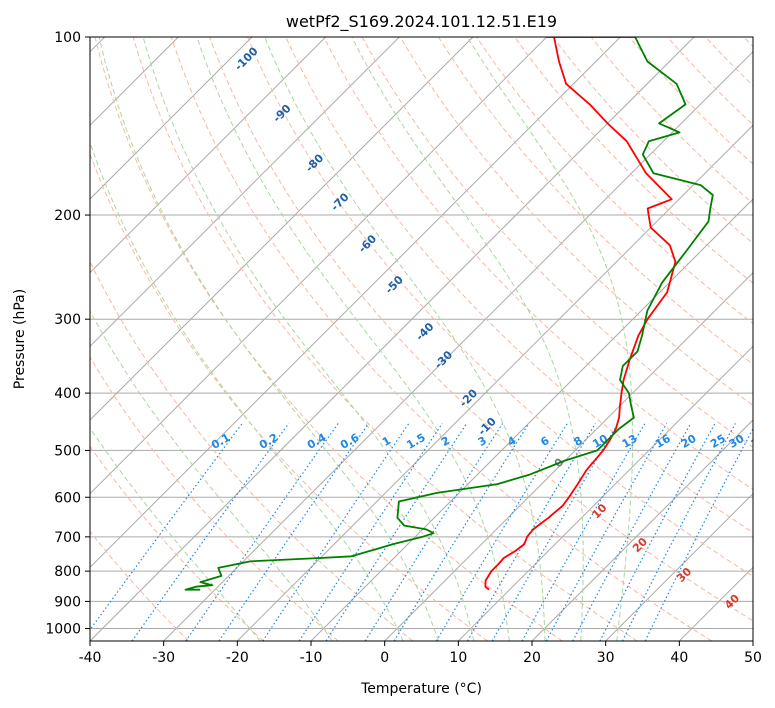  Describe the element at coordinates (163, 658) in the screenshot. I see `x-tick-label: -30` at that location.